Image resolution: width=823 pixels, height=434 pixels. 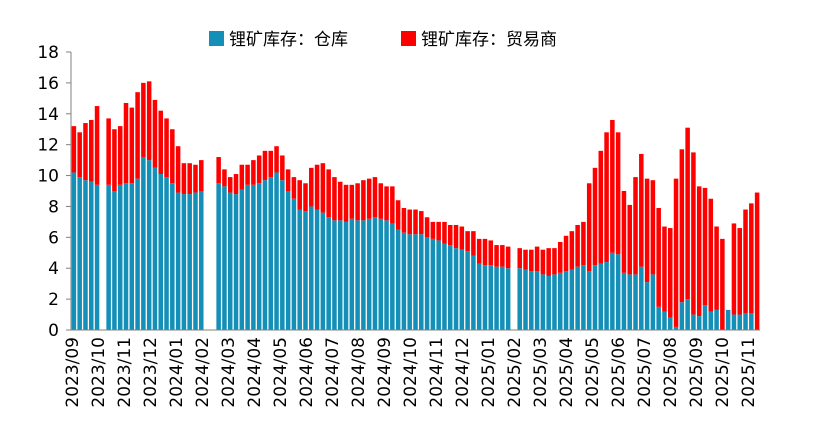 What do you see at coordinates (229, 372) in the screenshot?
I see `x-tick-label: 2024/03` at bounding box center [229, 372].